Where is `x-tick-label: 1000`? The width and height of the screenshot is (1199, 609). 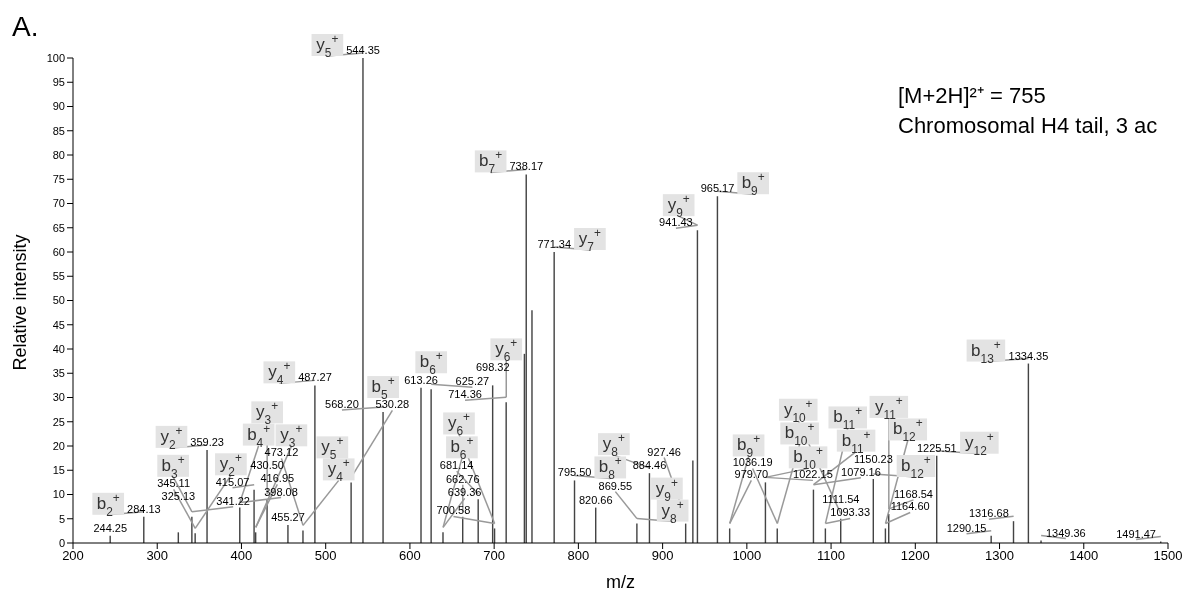
x-tick-label: 1000 is located at coordinates (747, 556).